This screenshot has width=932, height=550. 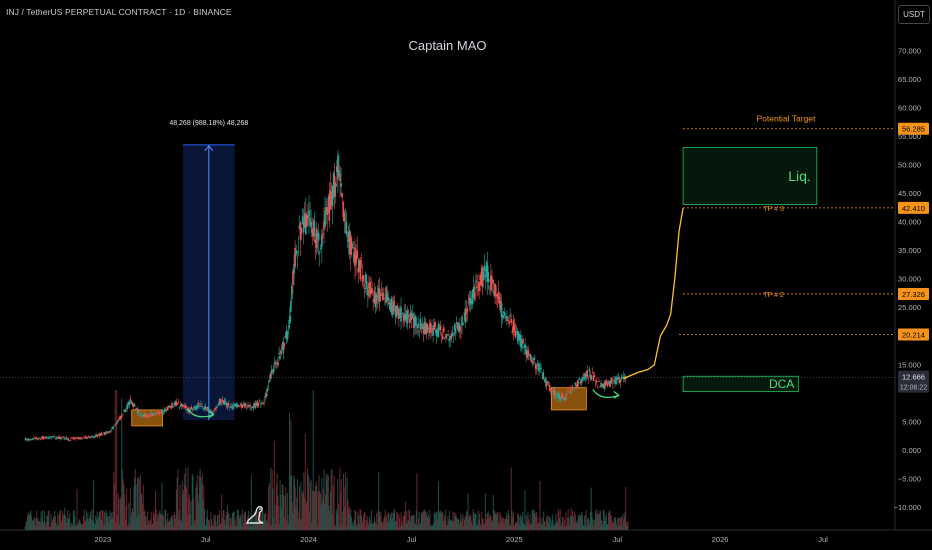 I want to click on currency-button: USDT, so click(x=914, y=14).